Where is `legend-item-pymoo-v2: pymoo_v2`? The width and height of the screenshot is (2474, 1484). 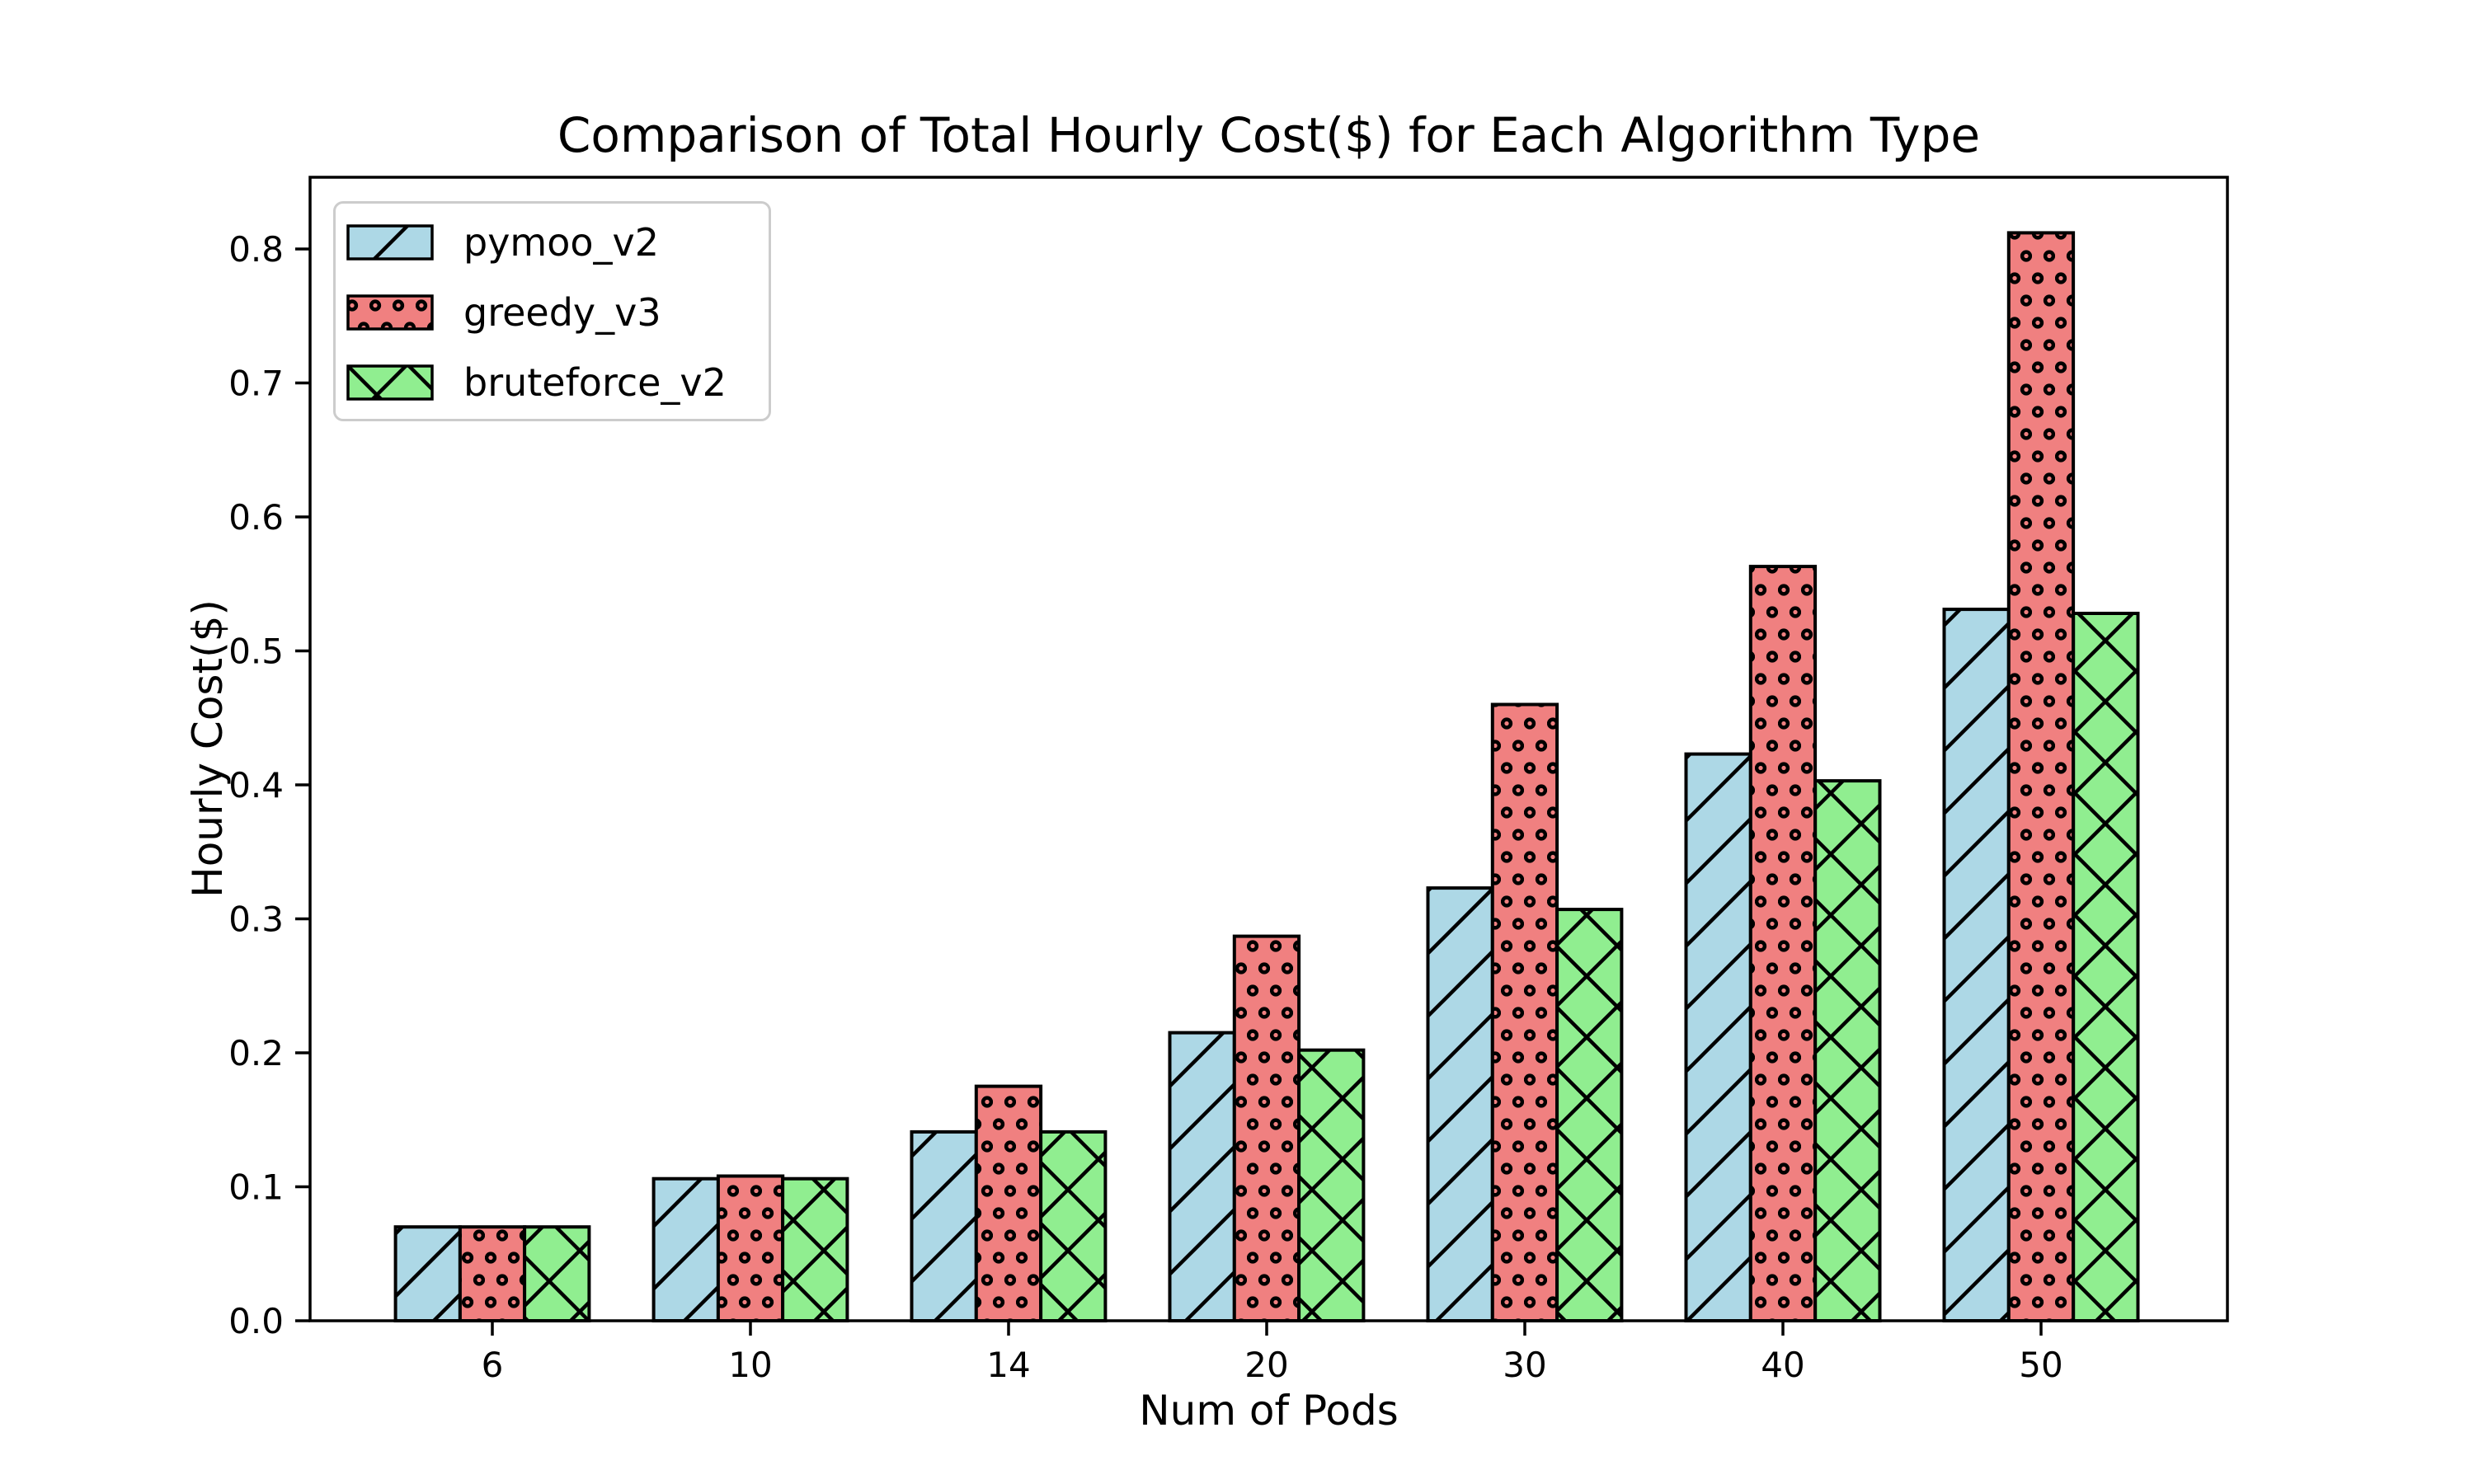 legend-item-pymoo-v2: pymoo_v2 is located at coordinates (557, 242).